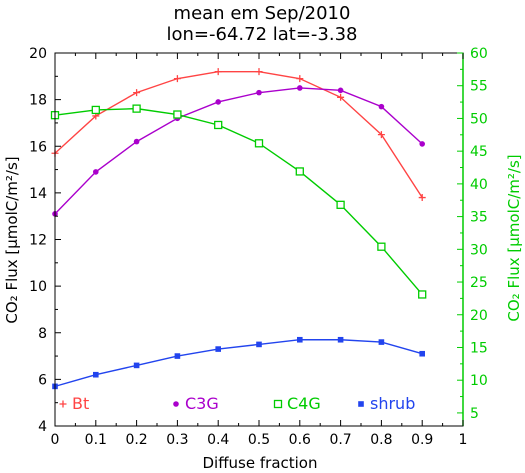 The height and width of the screenshot is (473, 525). What do you see at coordinates (38, 194) in the screenshot?
I see `y-left-tick-label: 14` at bounding box center [38, 194].